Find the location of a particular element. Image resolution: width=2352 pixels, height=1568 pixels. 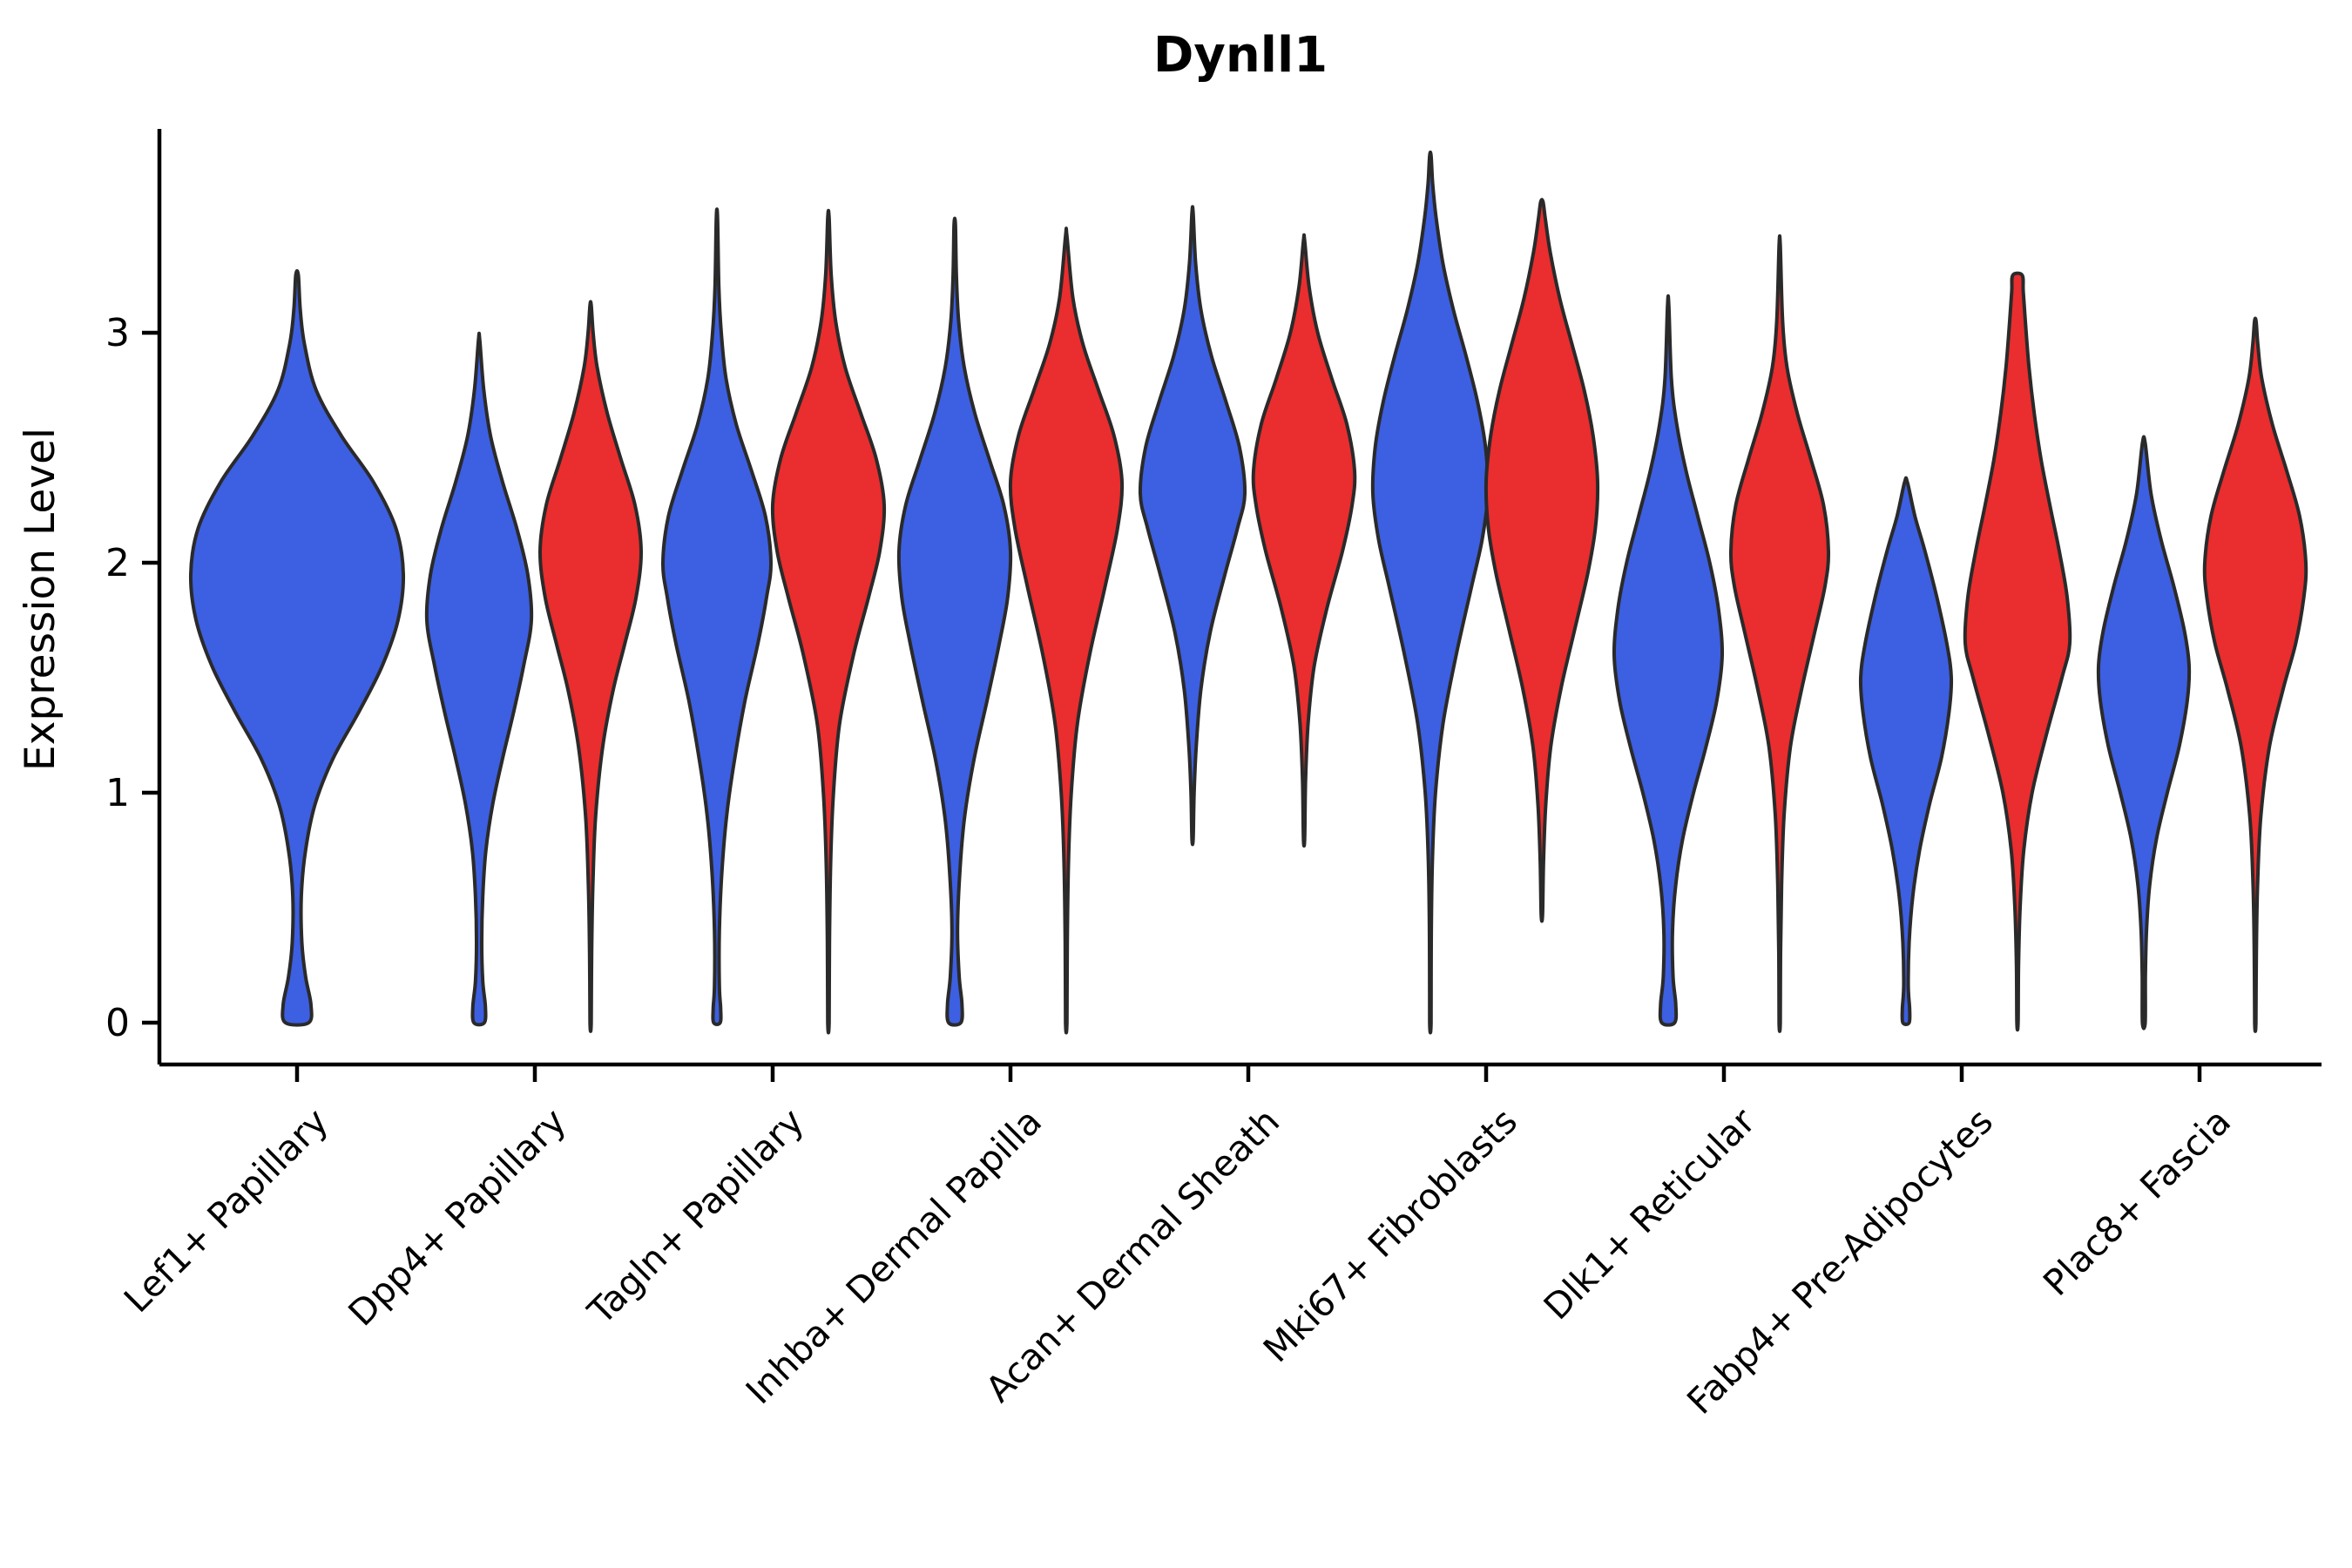

violin-lef1-group-blue is located at coordinates (297, 648).